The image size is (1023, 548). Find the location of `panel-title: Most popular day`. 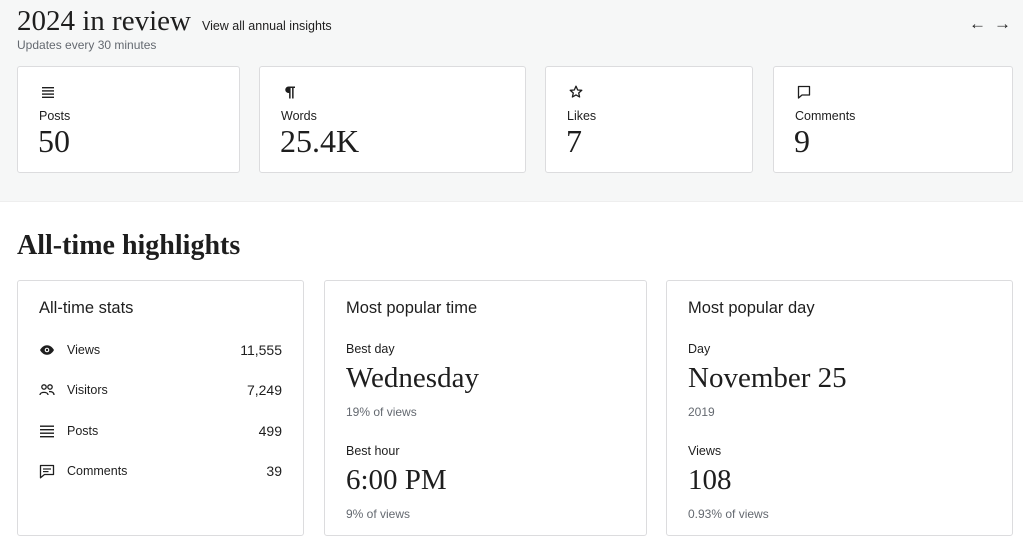

panel-title: Most popular day is located at coordinates (751, 308).